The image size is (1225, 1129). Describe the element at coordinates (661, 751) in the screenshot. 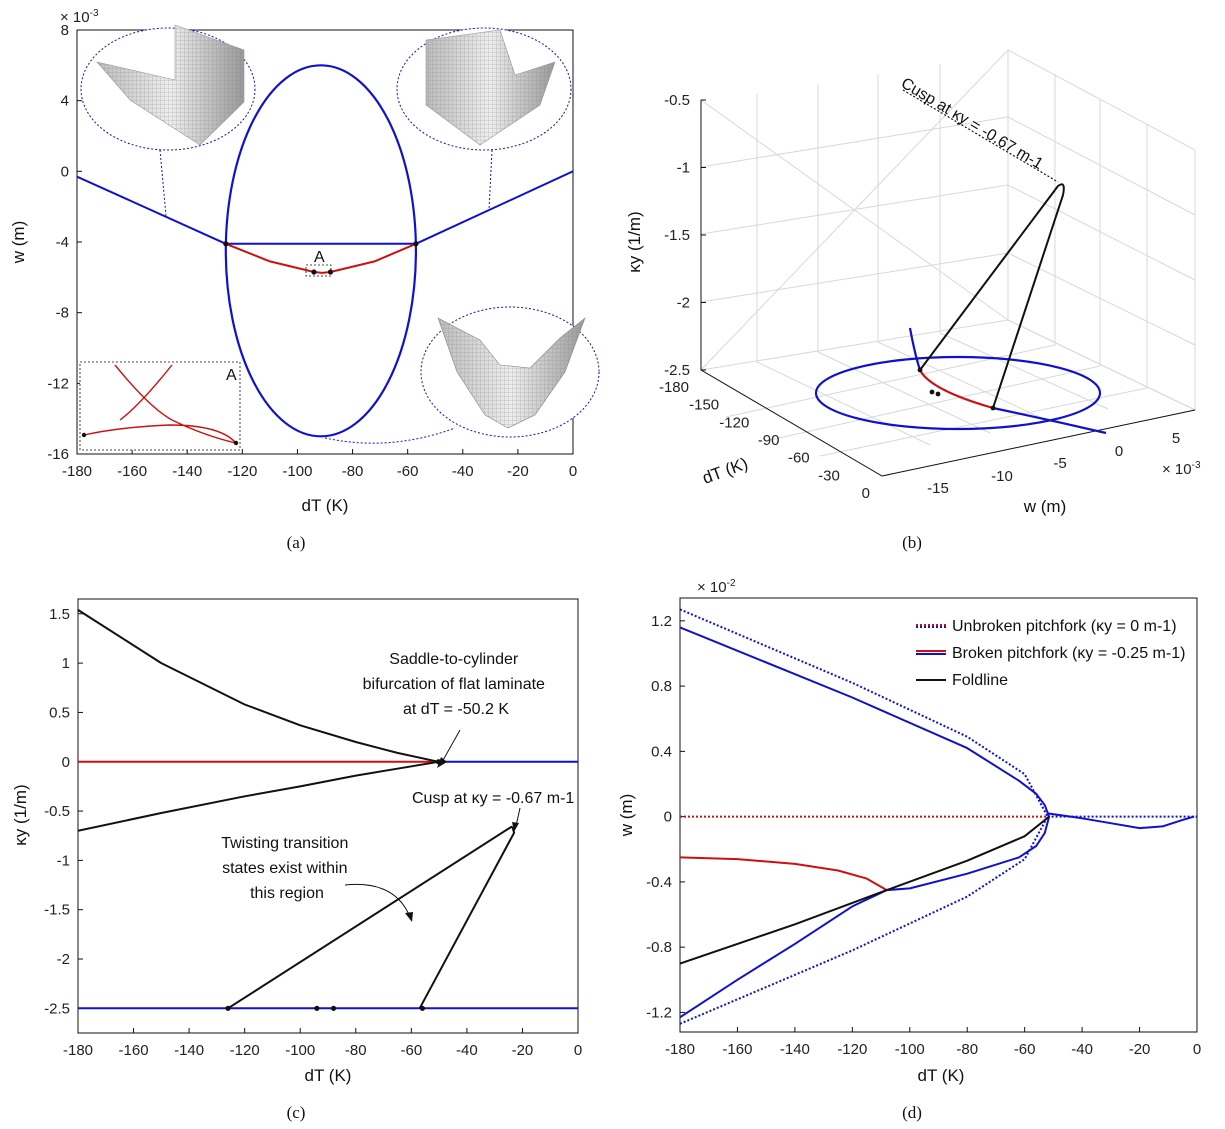

I see `y-tick-label: 0.4` at that location.